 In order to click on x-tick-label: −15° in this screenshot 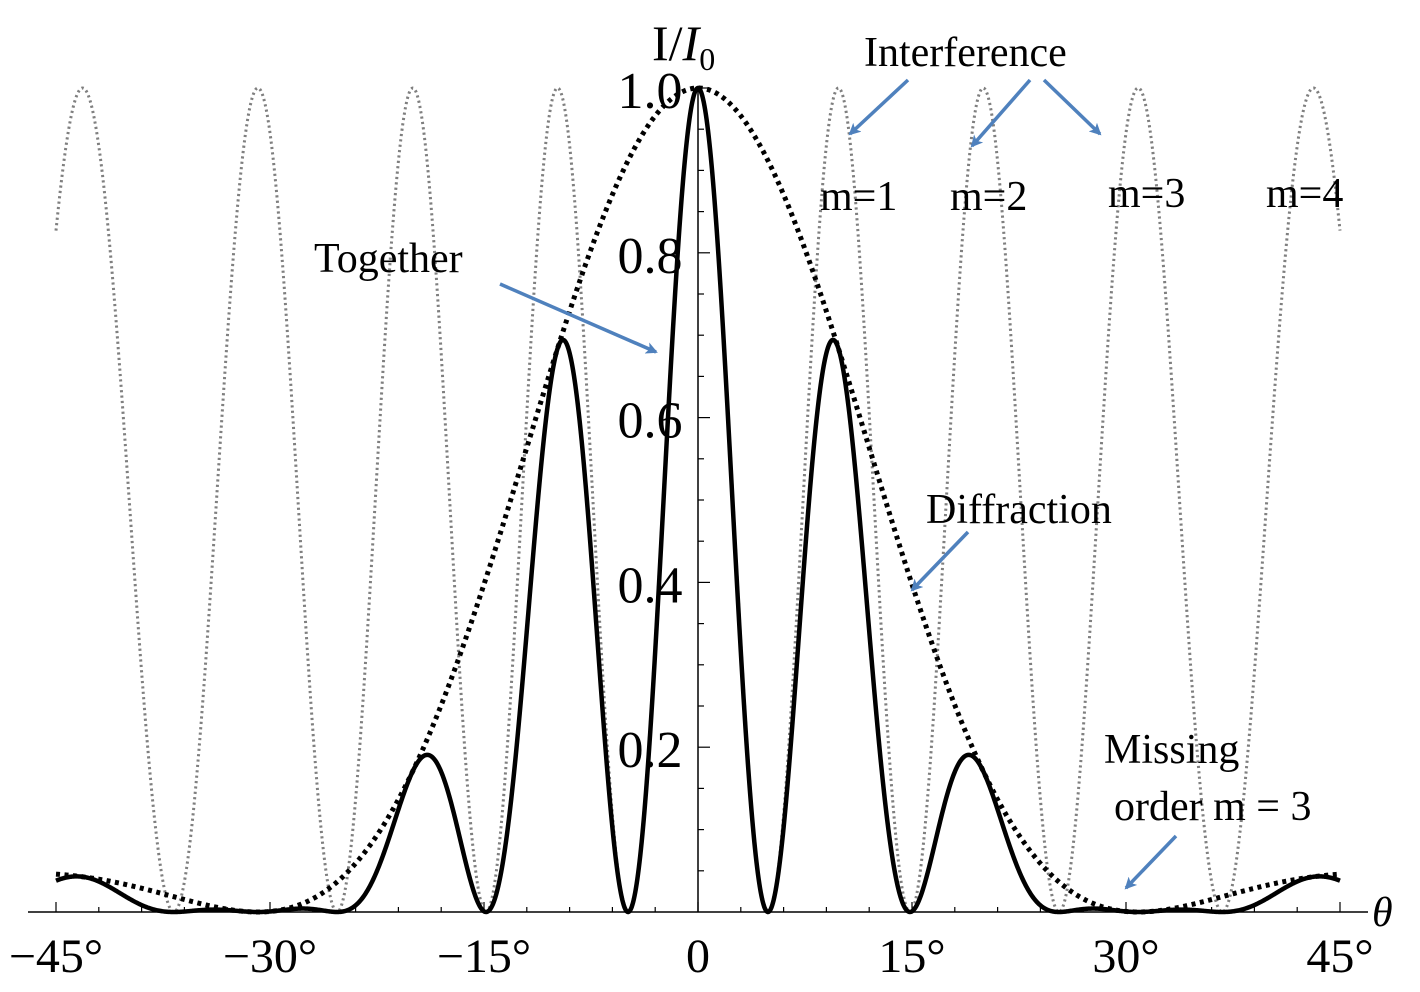, I will do `click(484, 956)`.